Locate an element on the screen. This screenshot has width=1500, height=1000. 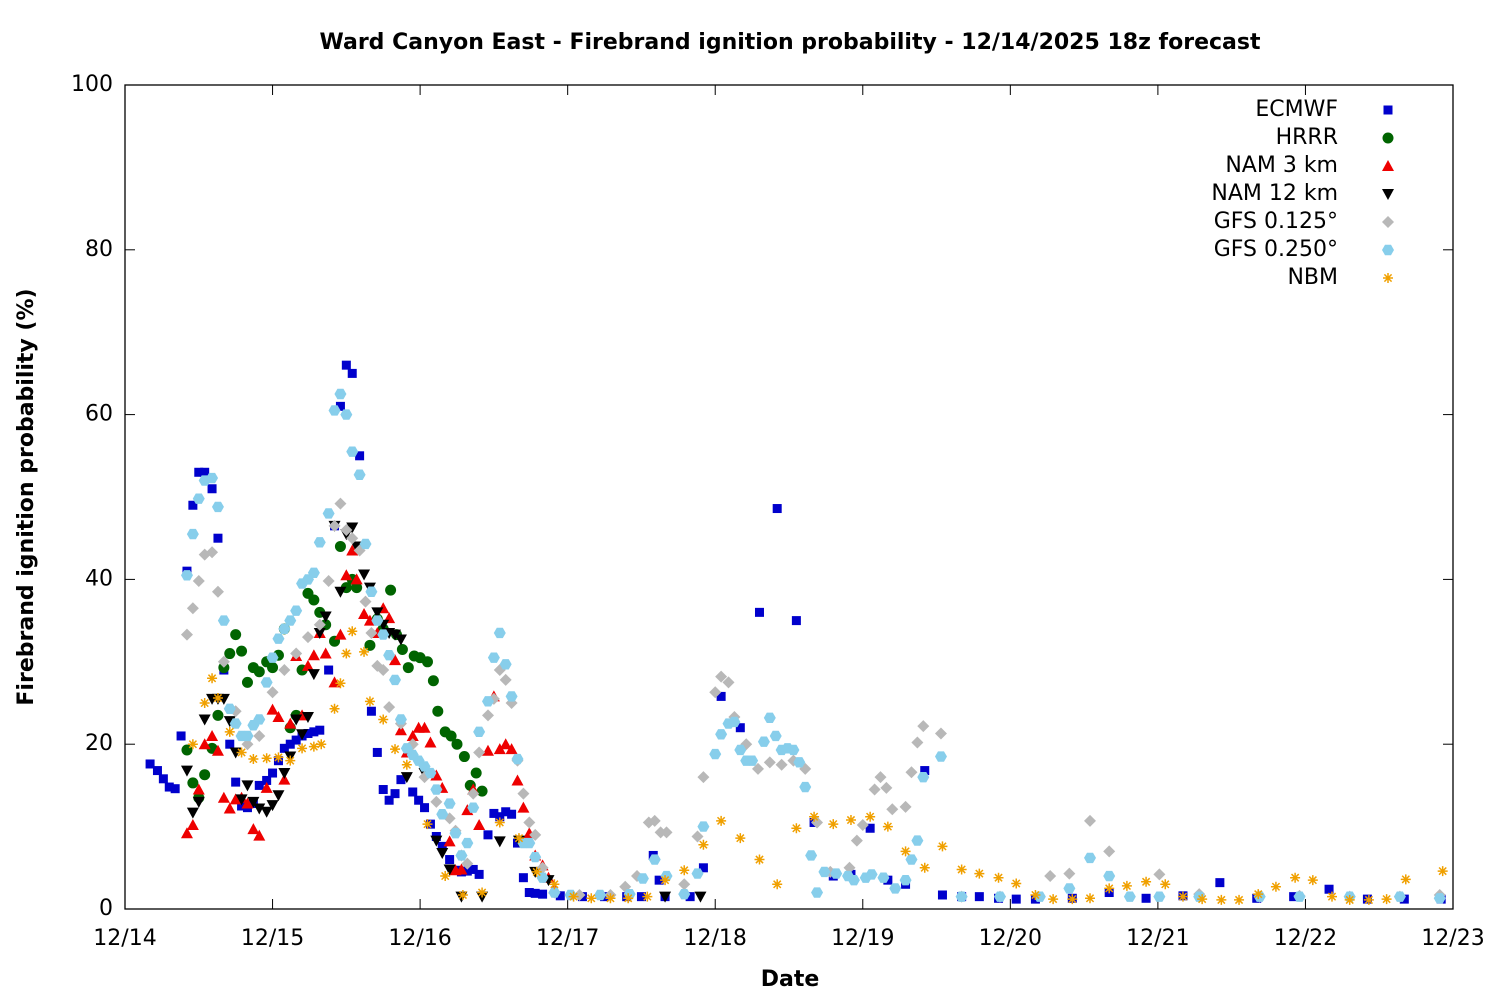
x-tick-label: 12/15 is located at coordinates (272, 938).